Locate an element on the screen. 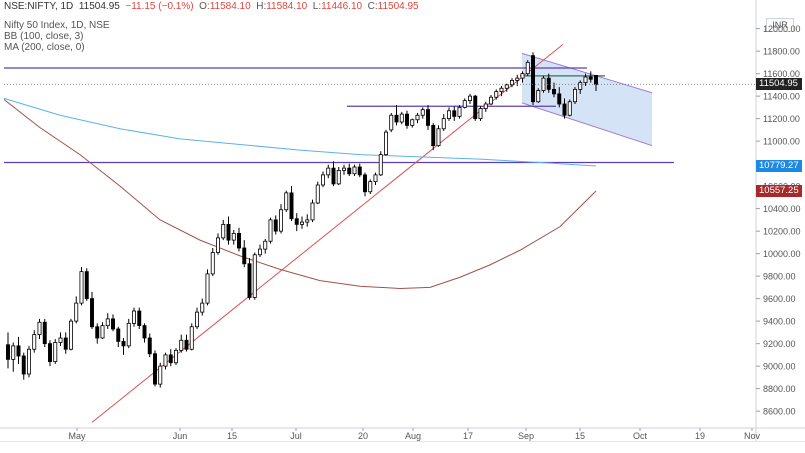  currency-badge: INR is located at coordinates (780, 25).